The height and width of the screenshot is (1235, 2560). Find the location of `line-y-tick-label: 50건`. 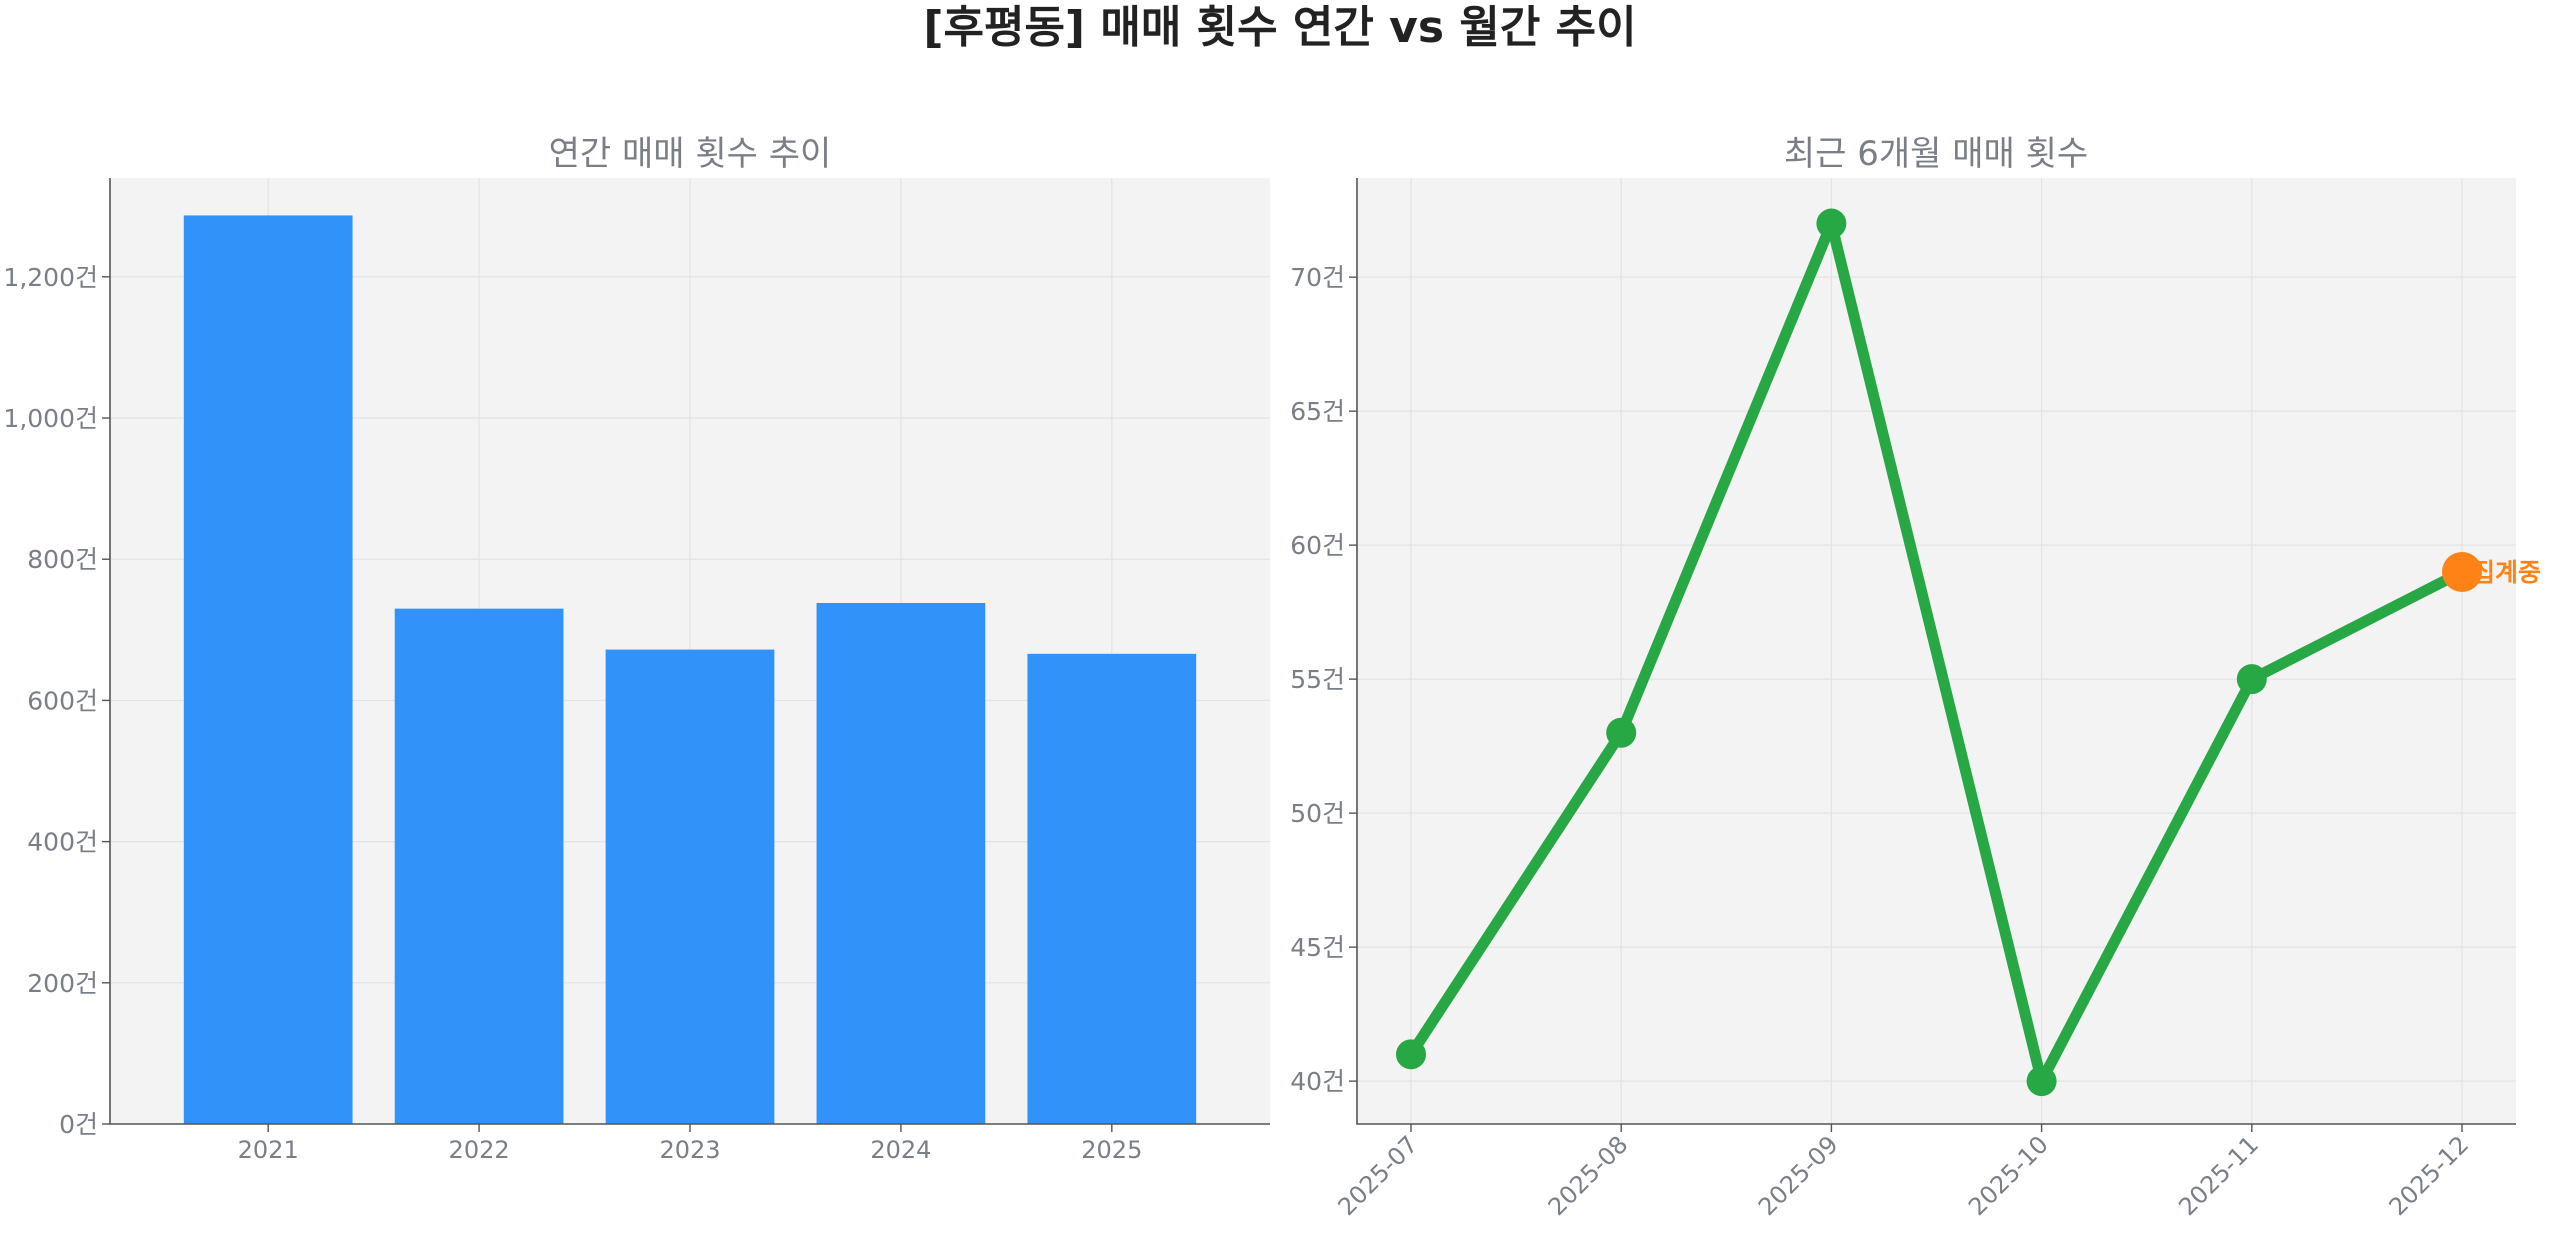

line-y-tick-label: 50건 is located at coordinates (1317, 813).